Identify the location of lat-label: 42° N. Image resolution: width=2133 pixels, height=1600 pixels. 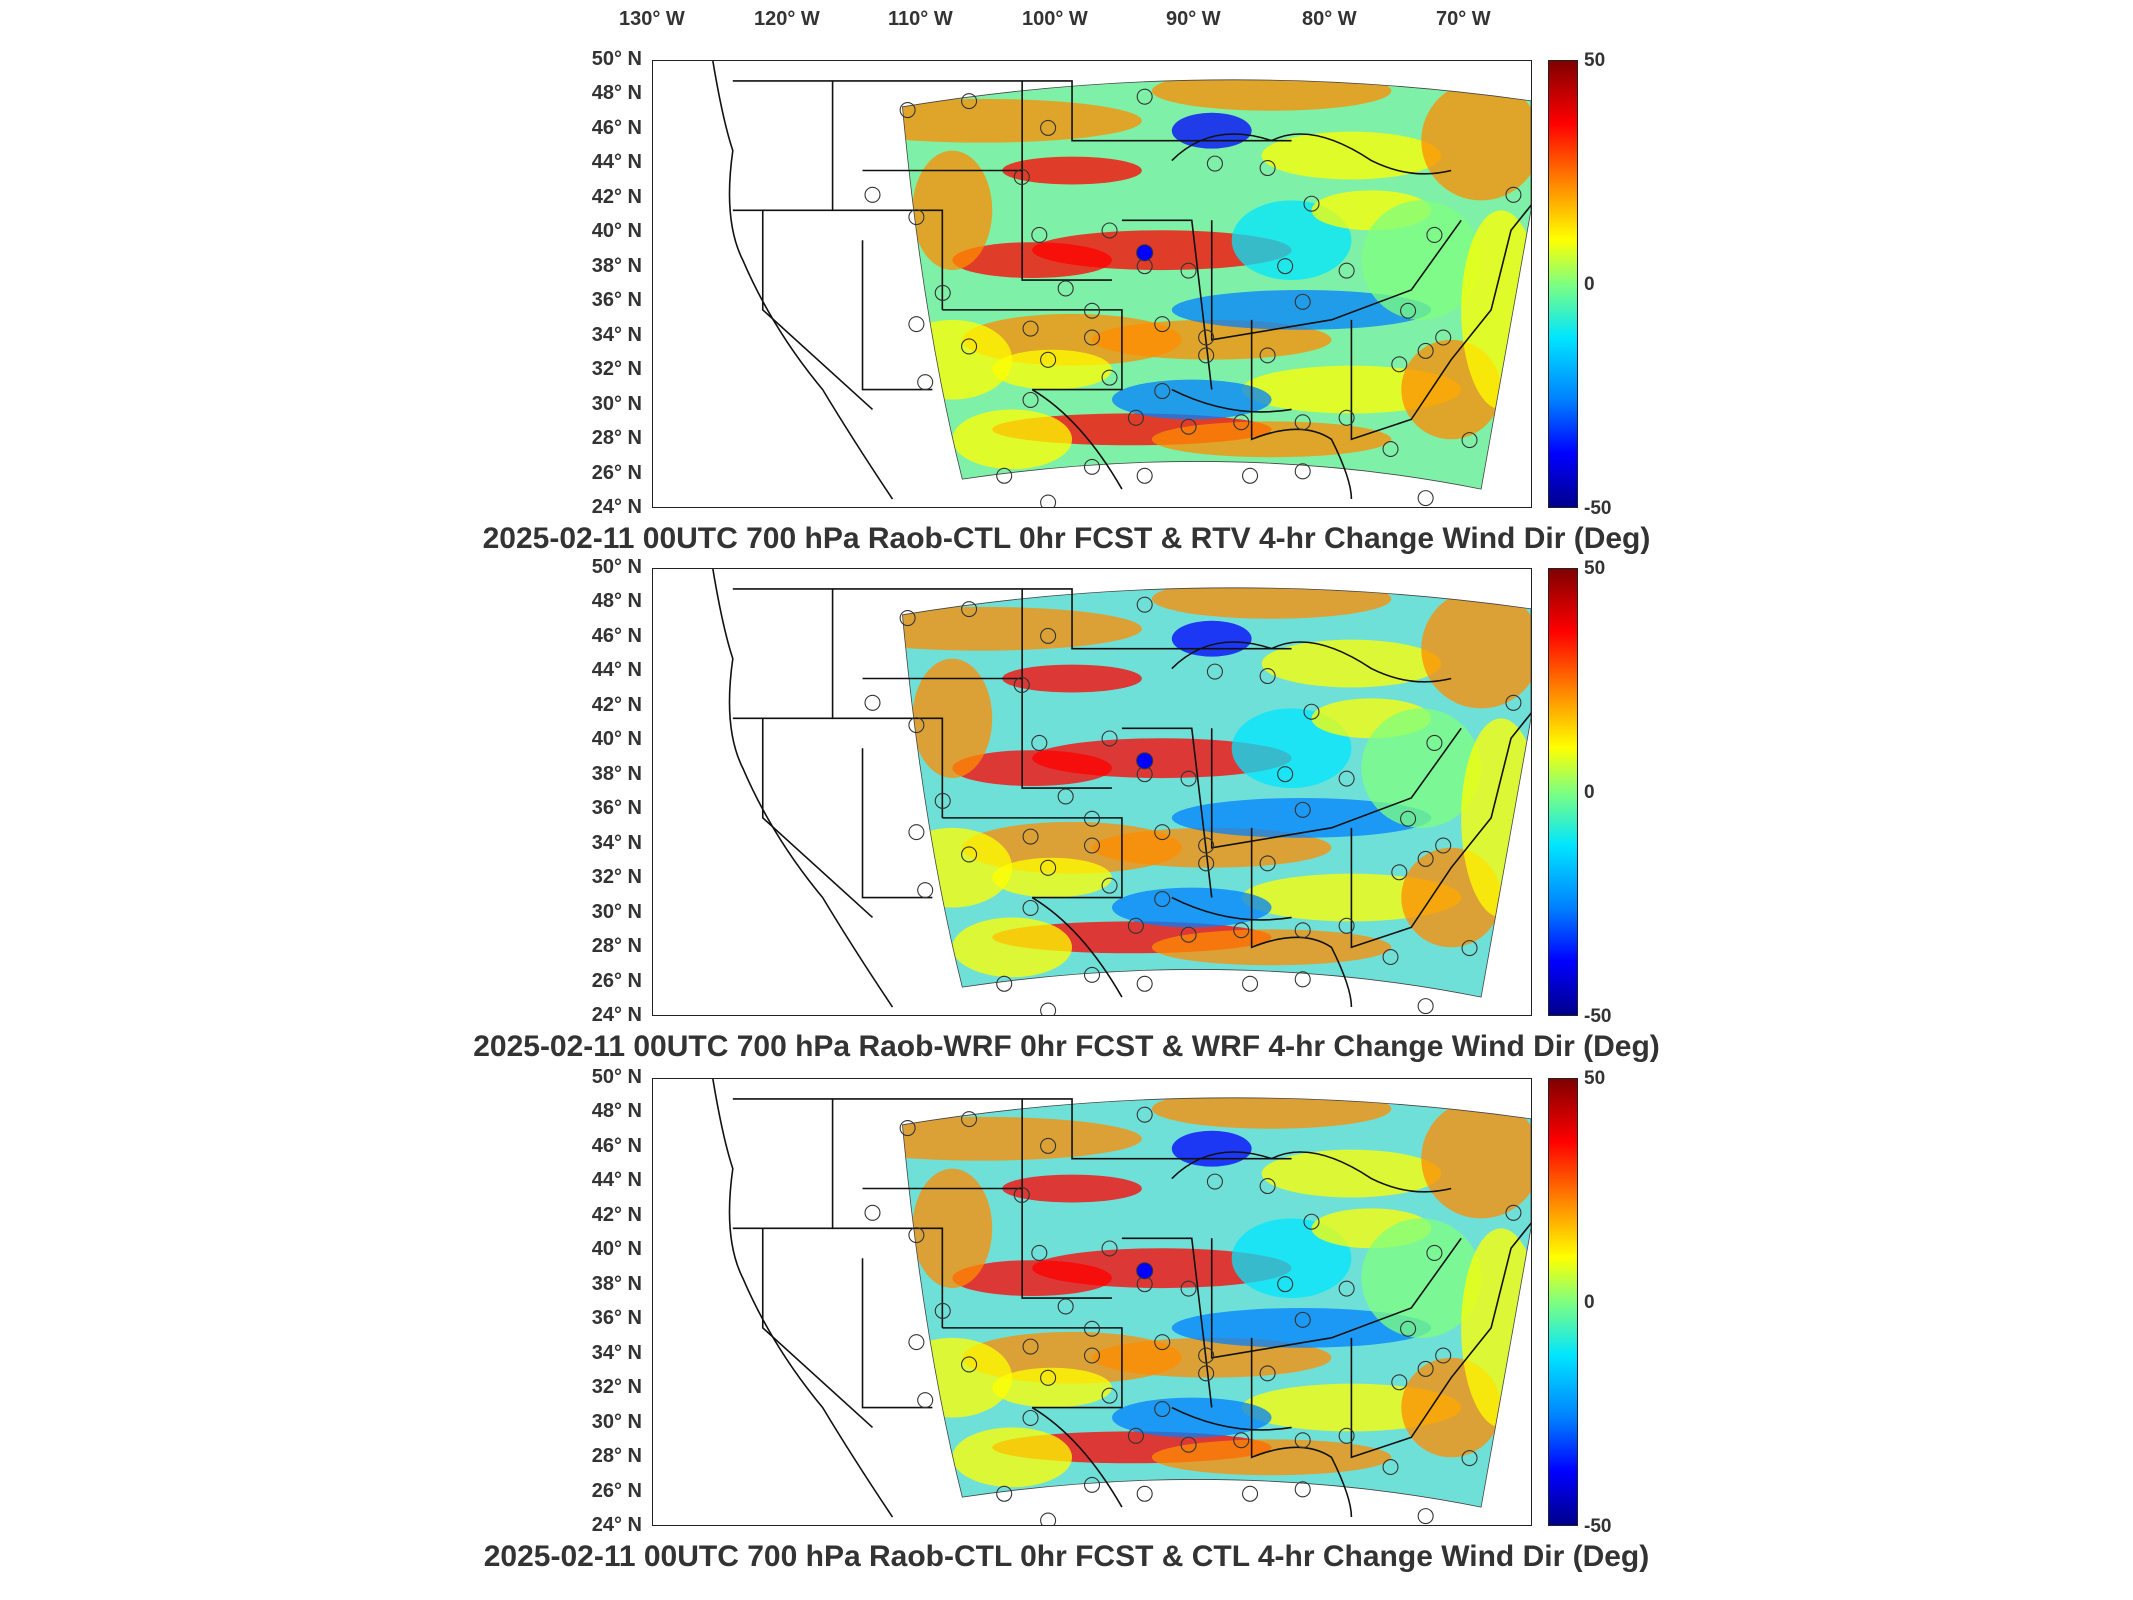
(616, 196).